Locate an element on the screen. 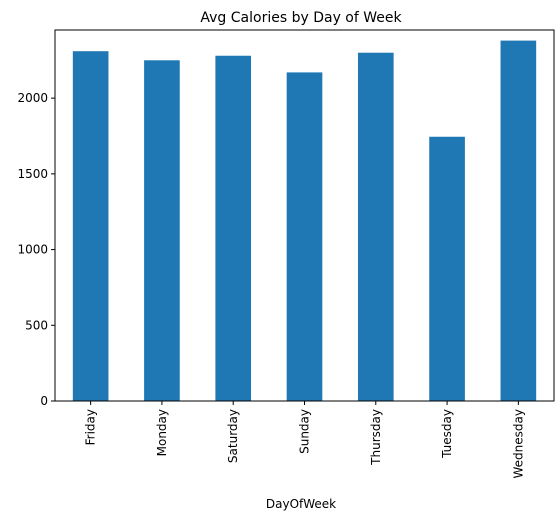  y-tick-label: 0 is located at coordinates (44, 401).